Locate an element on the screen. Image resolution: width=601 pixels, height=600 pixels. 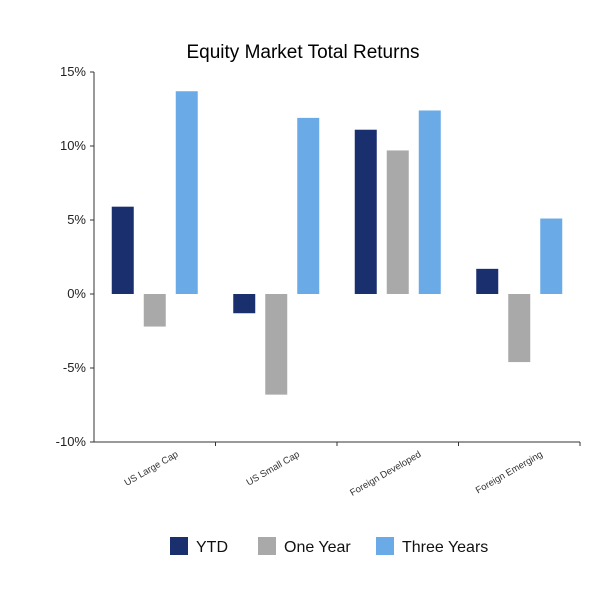
y-tick-label: 5% is located at coordinates (76, 219).